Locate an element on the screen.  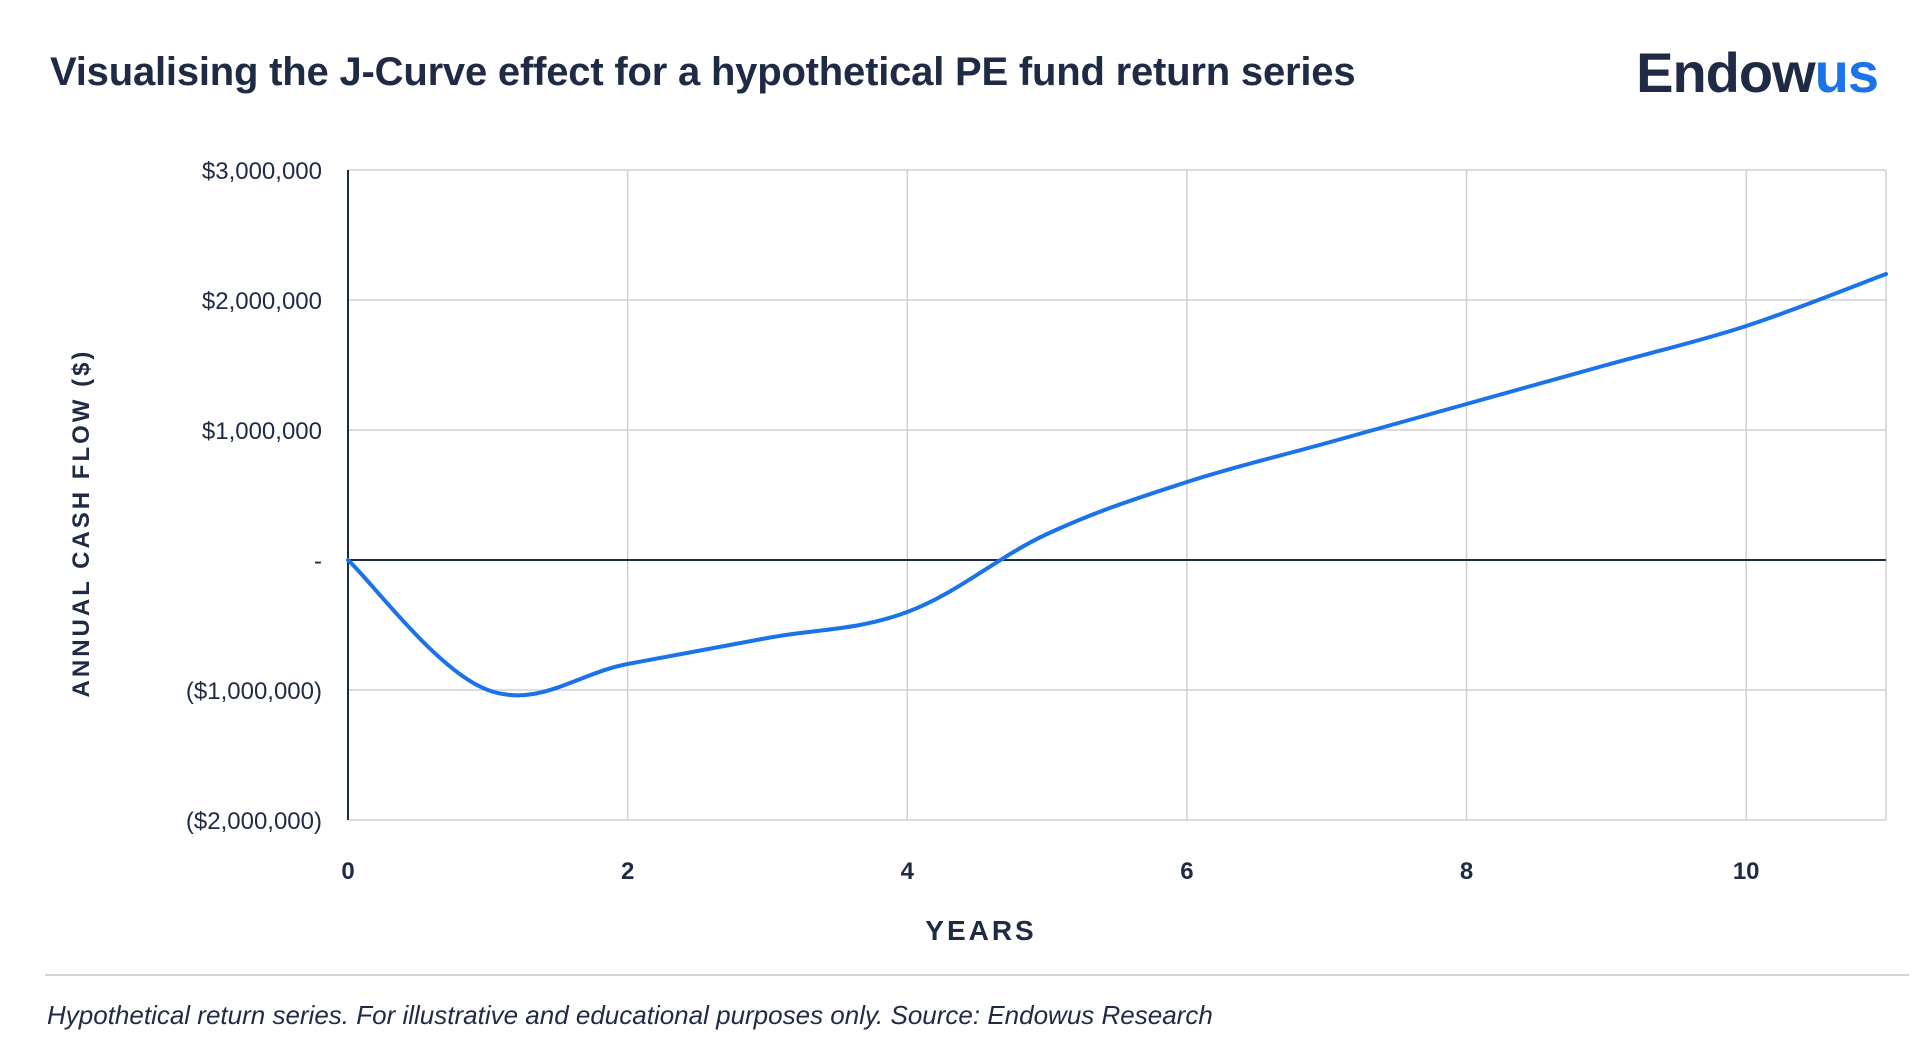
endowus-logo: Endowus is located at coordinates (1757, 72).